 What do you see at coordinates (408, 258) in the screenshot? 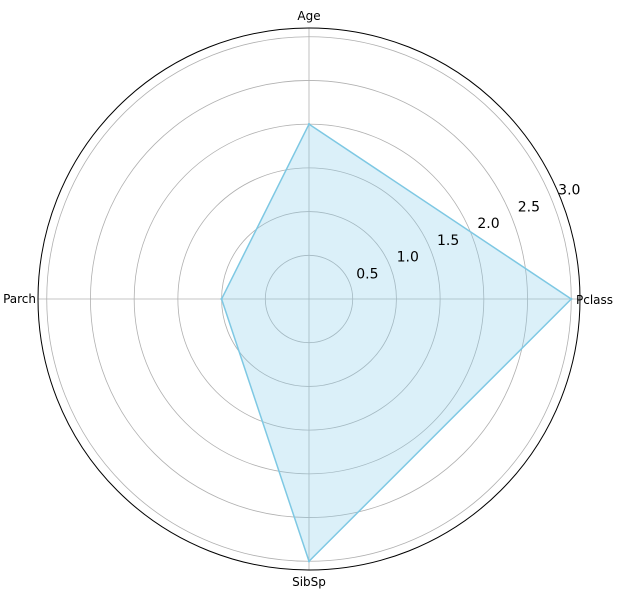
I see `radial-tick-label: 1.0` at bounding box center [408, 258].